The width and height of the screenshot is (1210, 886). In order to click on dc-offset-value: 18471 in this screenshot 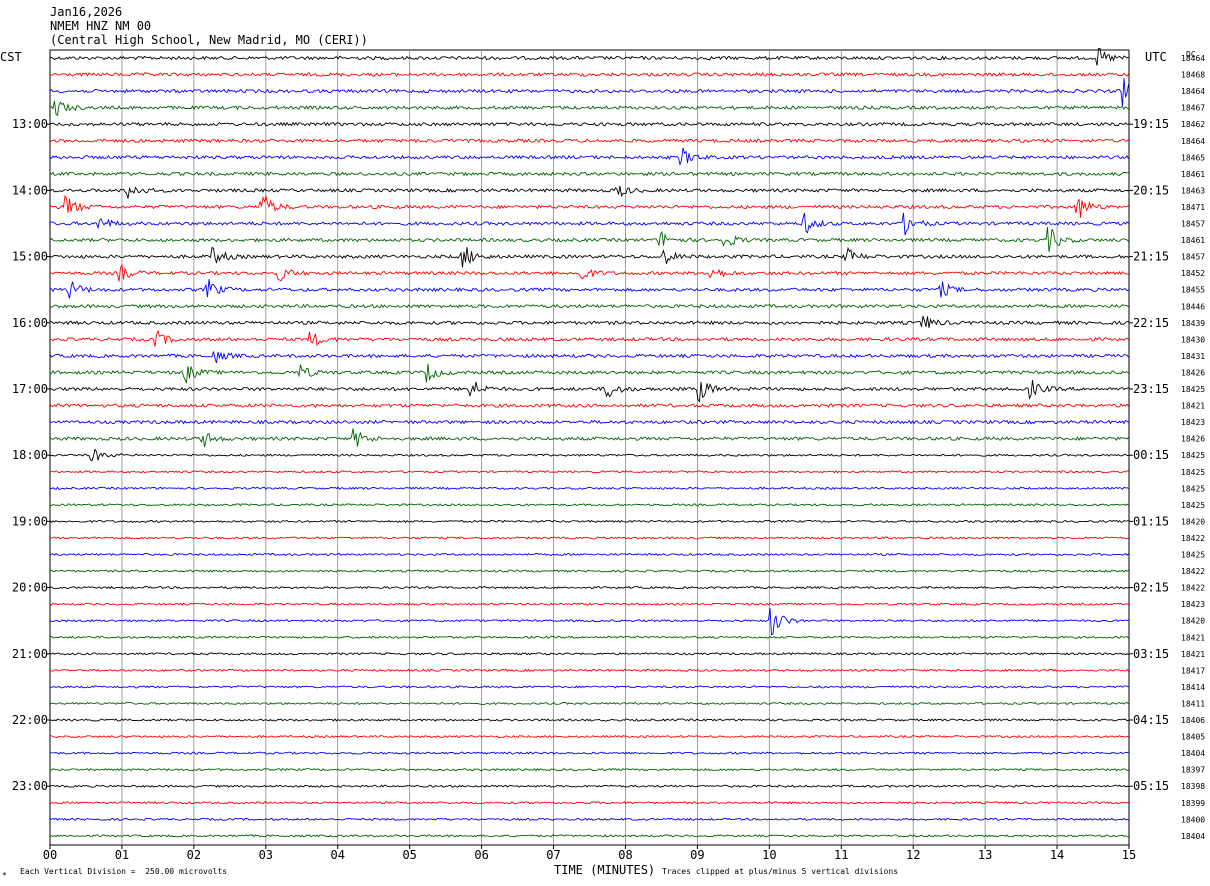, I will do `click(1193, 207)`.